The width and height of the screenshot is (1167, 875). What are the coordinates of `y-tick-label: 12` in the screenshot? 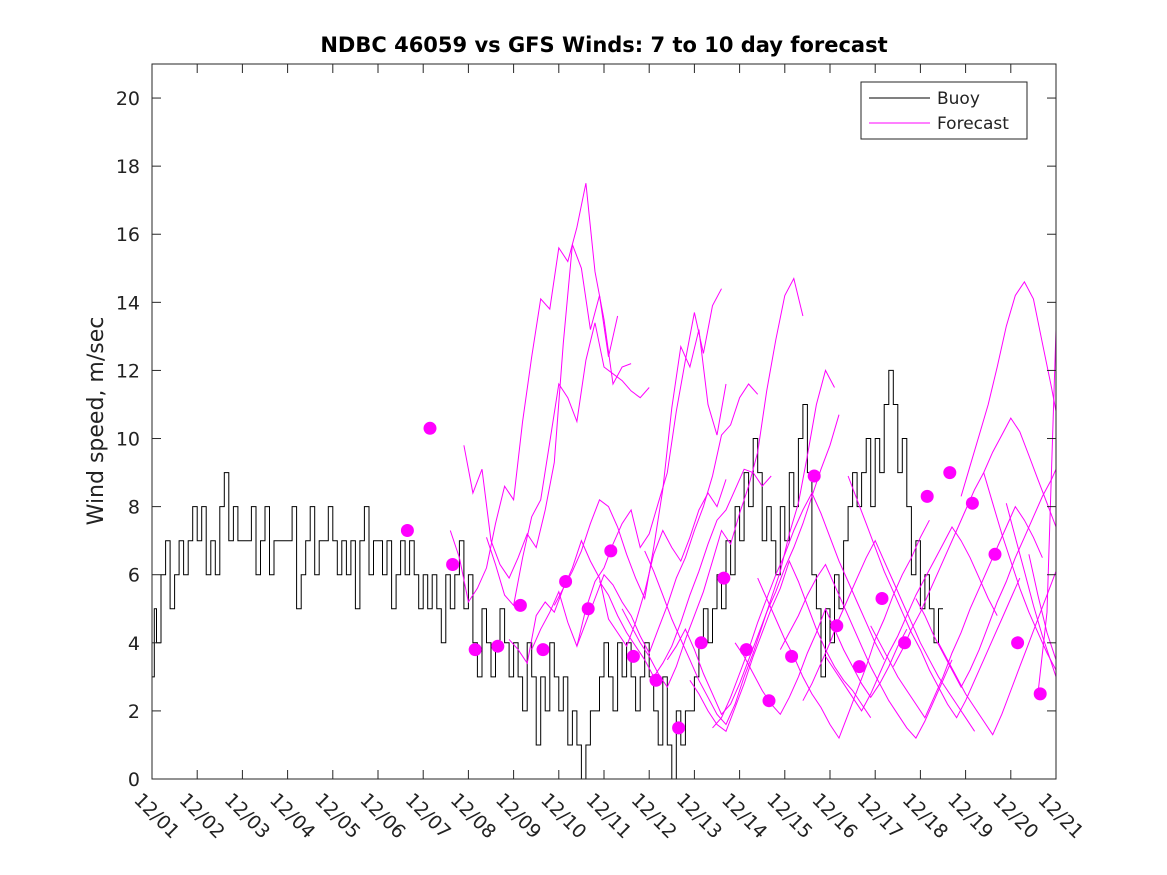 It's located at (128, 371).